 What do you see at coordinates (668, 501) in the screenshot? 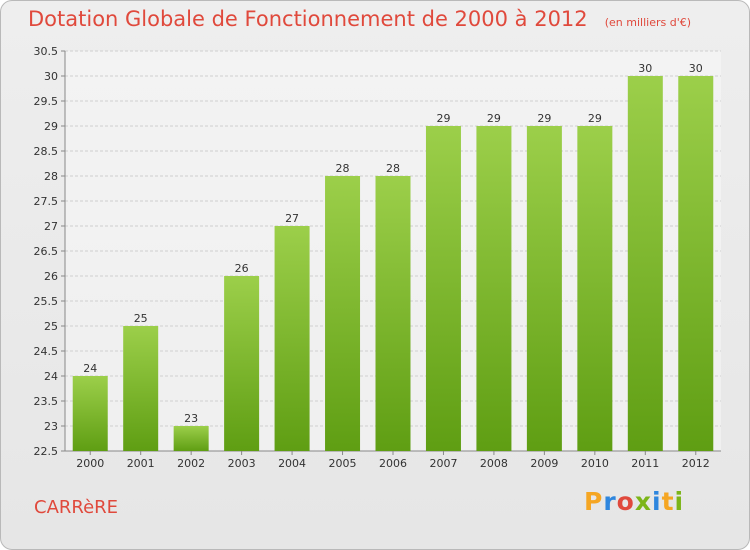
I see `logo-letter: t` at bounding box center [668, 501].